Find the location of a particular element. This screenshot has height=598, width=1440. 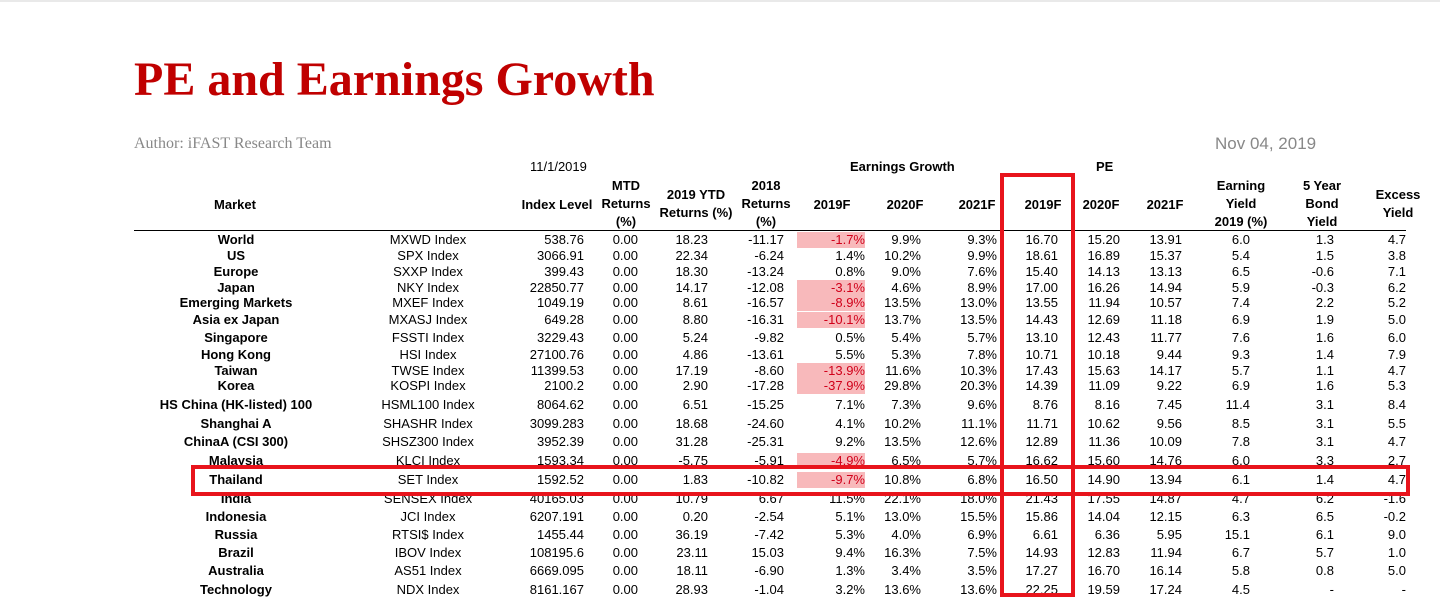

eg-2019f-cell: 3.2% is located at coordinates (850, 589).